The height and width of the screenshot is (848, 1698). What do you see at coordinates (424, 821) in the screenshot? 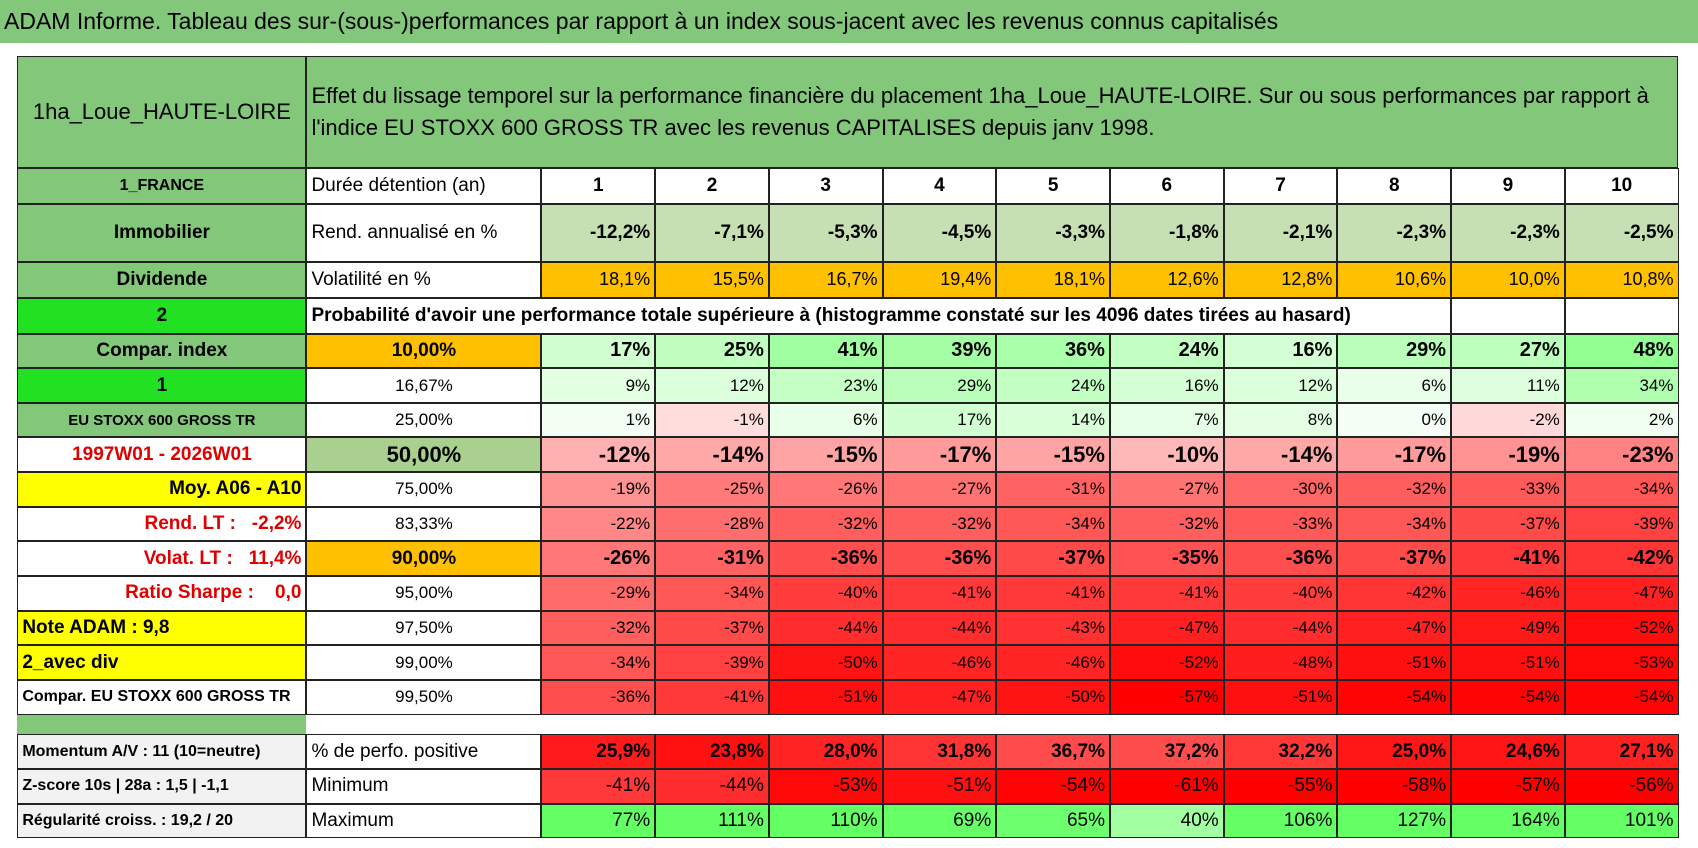
I see `bottom-row-label: Maximum` at bounding box center [424, 821].